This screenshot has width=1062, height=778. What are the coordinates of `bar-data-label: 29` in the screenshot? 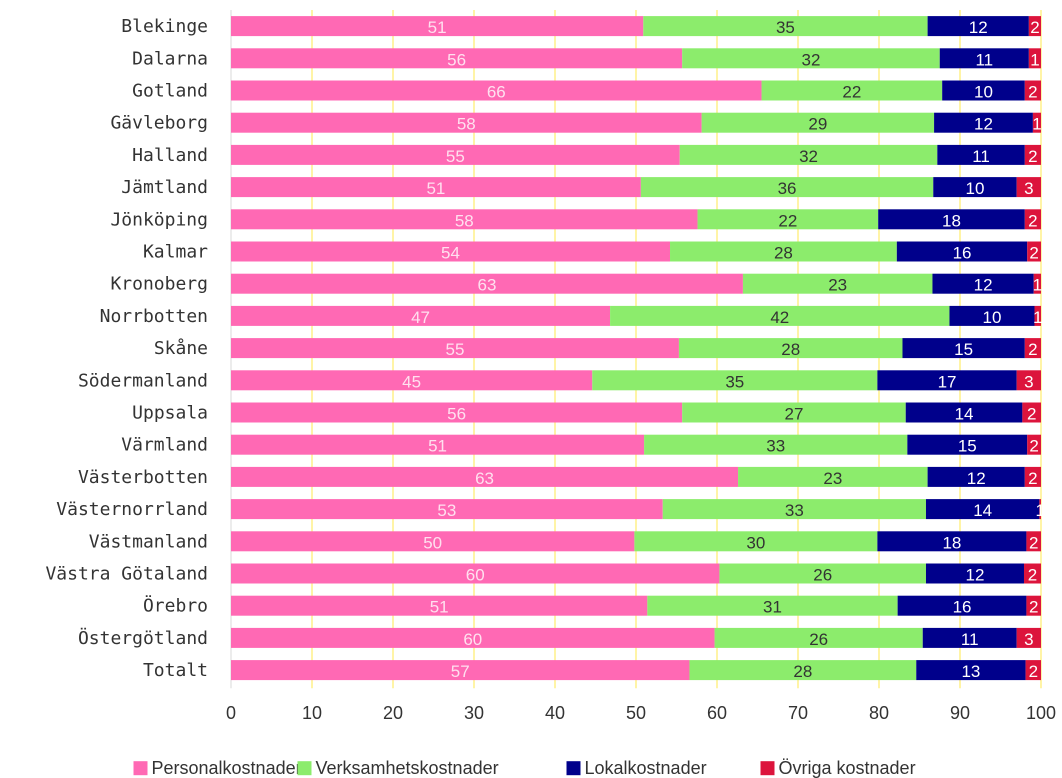 It's located at (817, 124).